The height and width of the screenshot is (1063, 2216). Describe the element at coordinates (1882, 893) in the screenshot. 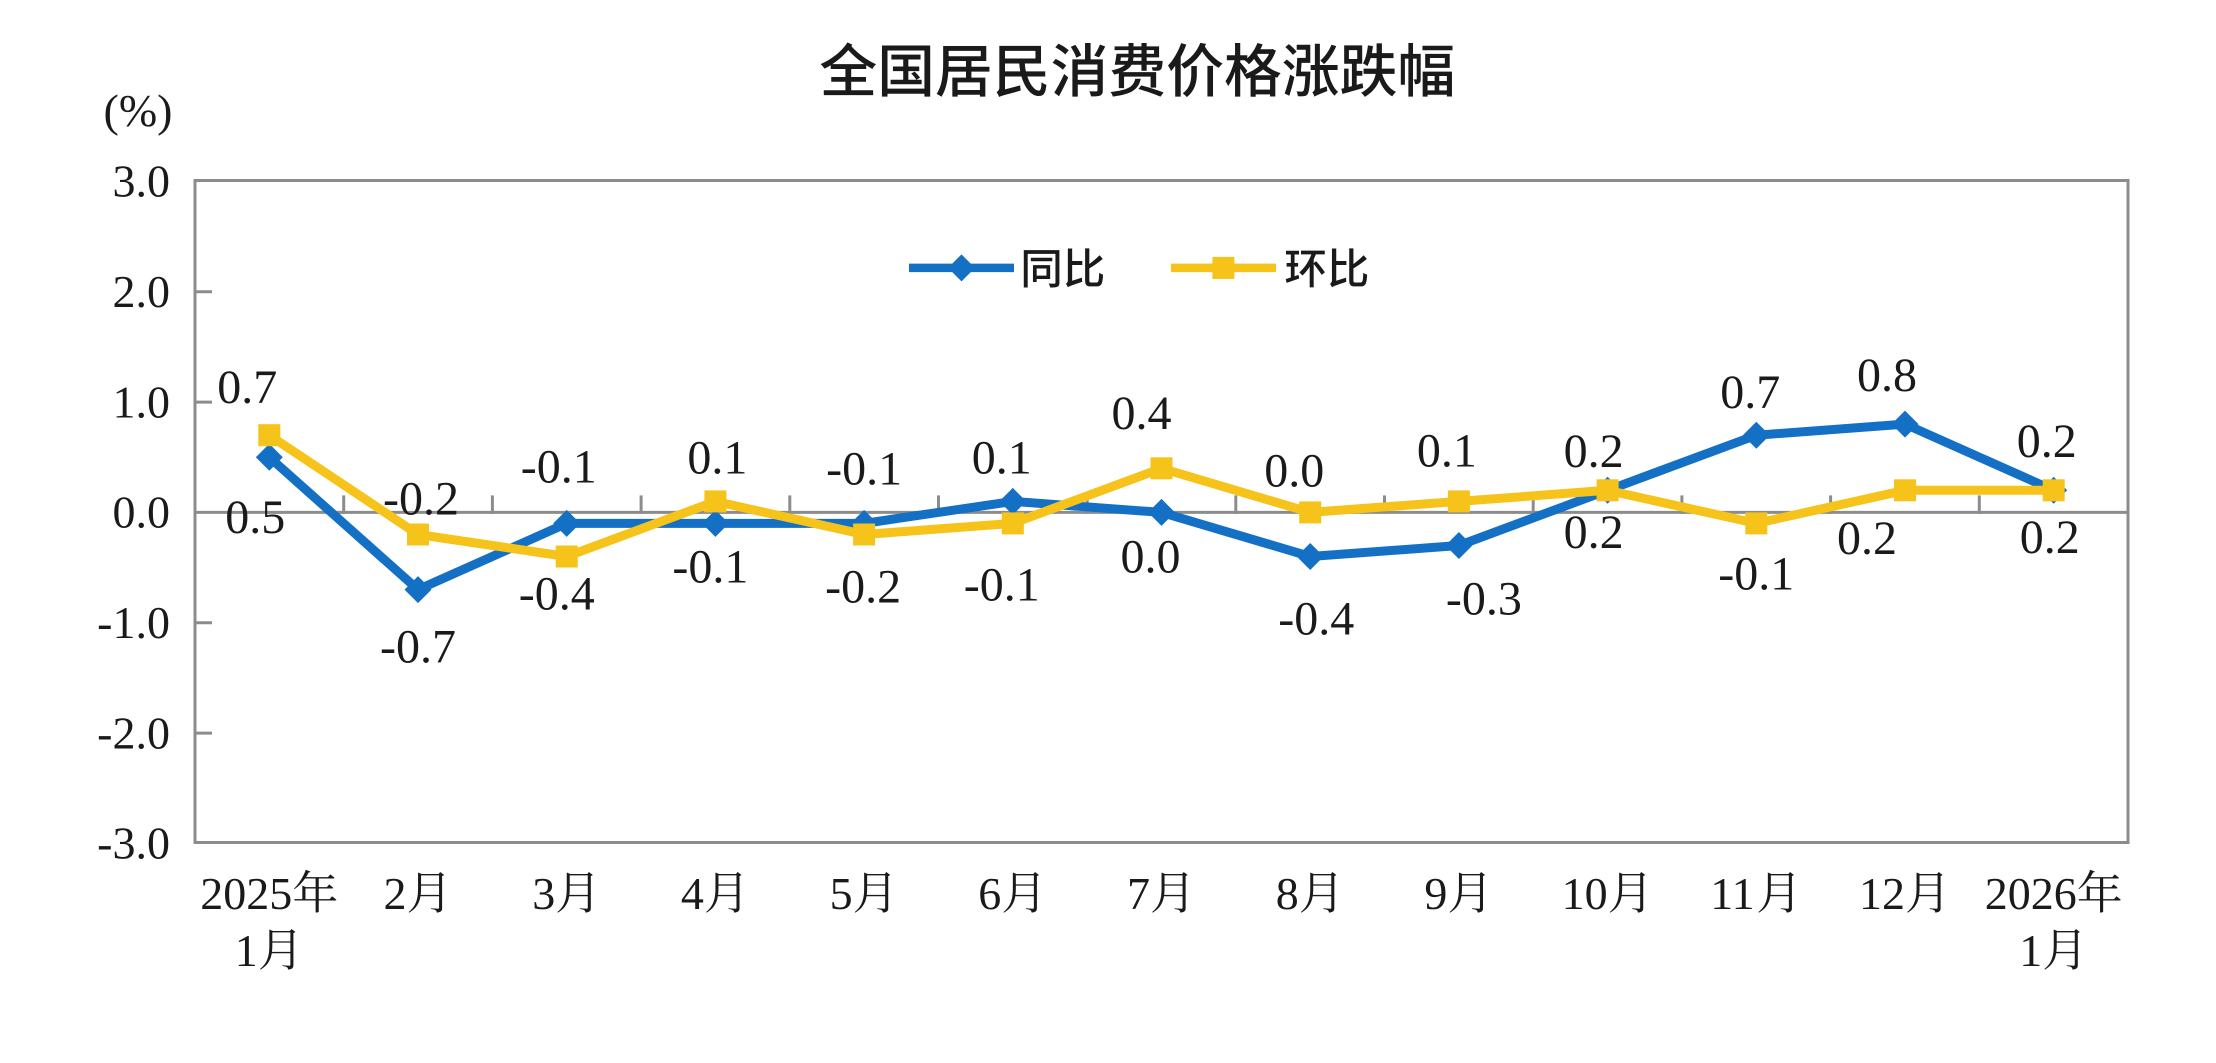

I see `svg-text: 12` at that location.